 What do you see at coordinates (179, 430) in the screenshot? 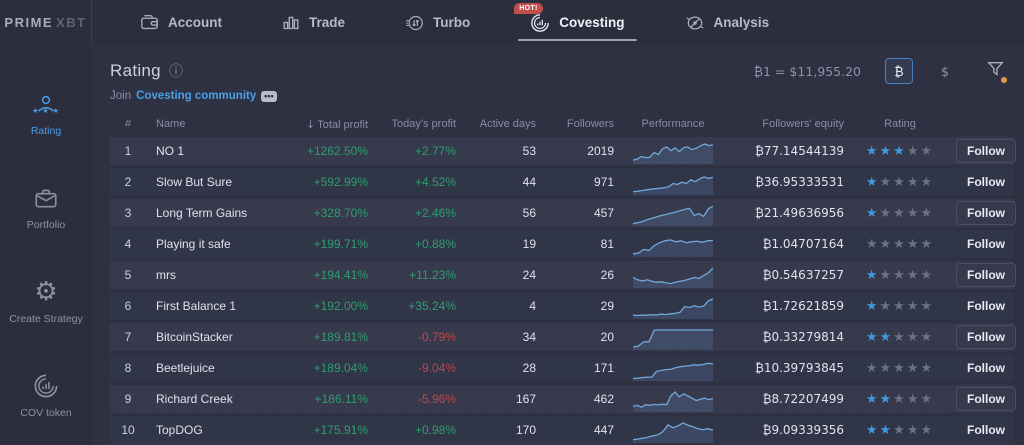
I see `strategy-name: TopDOG` at bounding box center [179, 430].